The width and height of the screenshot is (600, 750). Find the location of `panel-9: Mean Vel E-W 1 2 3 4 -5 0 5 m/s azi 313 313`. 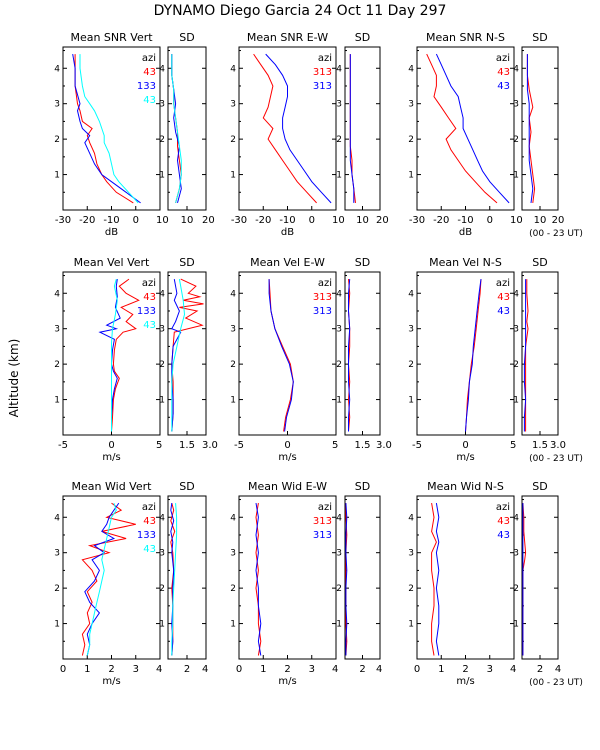

panel-9: Mean Vel E-W 1 2 3 4 -5 0 5 m/s azi 313 313 is located at coordinates (284, 359).